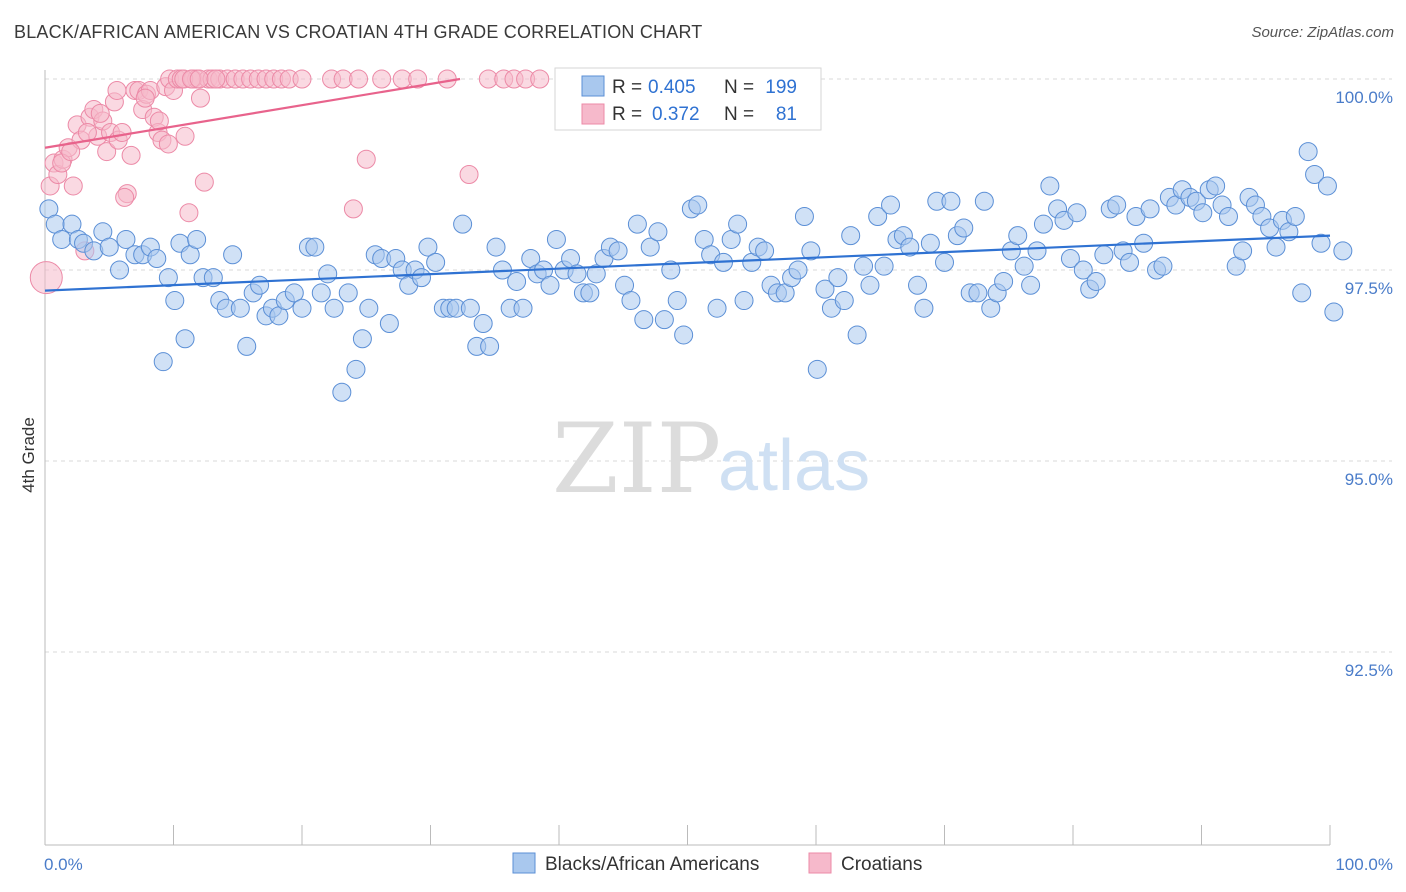 The width and height of the screenshot is (1406, 892). I want to click on legend-n-label-pink: N =, so click(739, 114).